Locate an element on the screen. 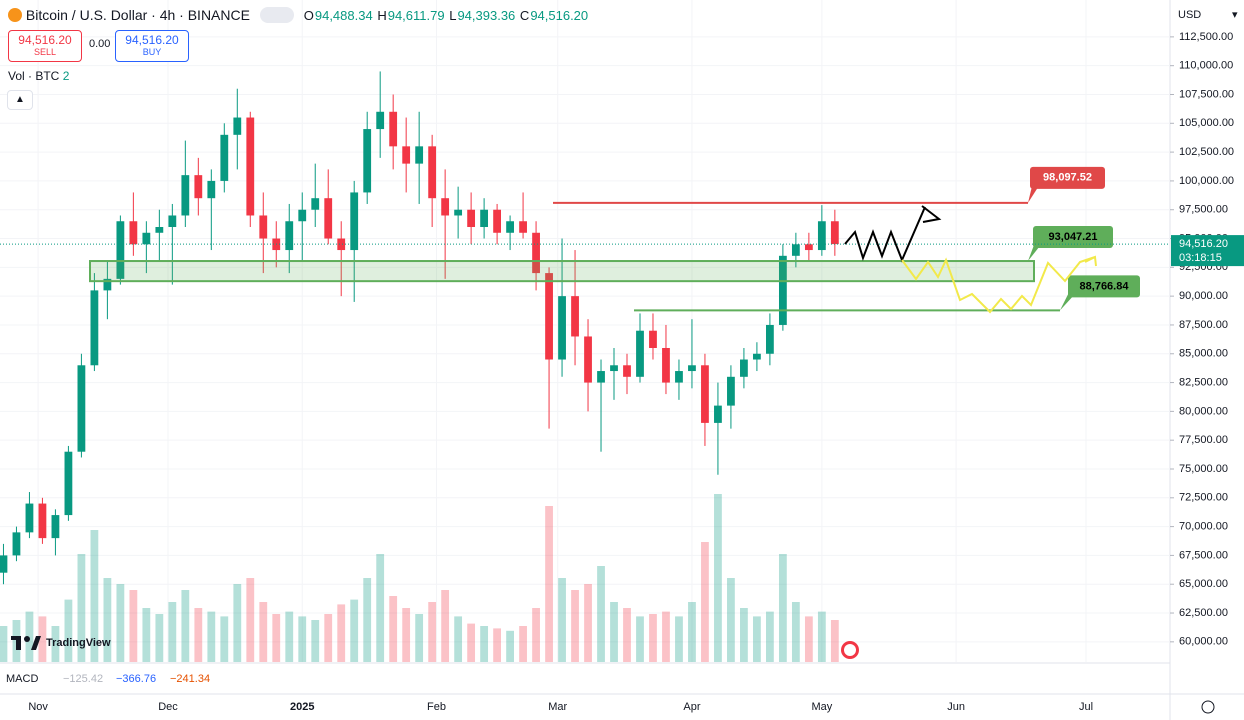 The image size is (1244, 720). y-tick-label: 105,000.00 is located at coordinates (1206, 123).